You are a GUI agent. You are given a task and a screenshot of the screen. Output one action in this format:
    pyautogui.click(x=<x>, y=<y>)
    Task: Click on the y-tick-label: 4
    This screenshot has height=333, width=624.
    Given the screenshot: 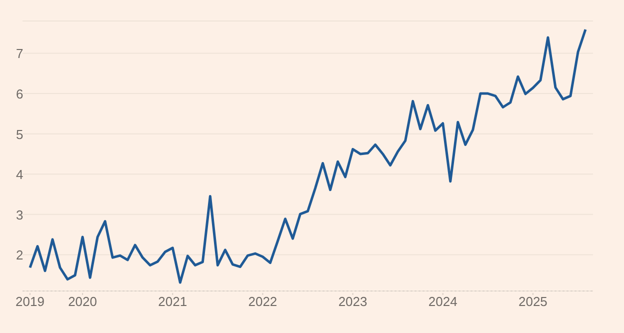 What is the action you would take?
    pyautogui.click(x=20, y=174)
    